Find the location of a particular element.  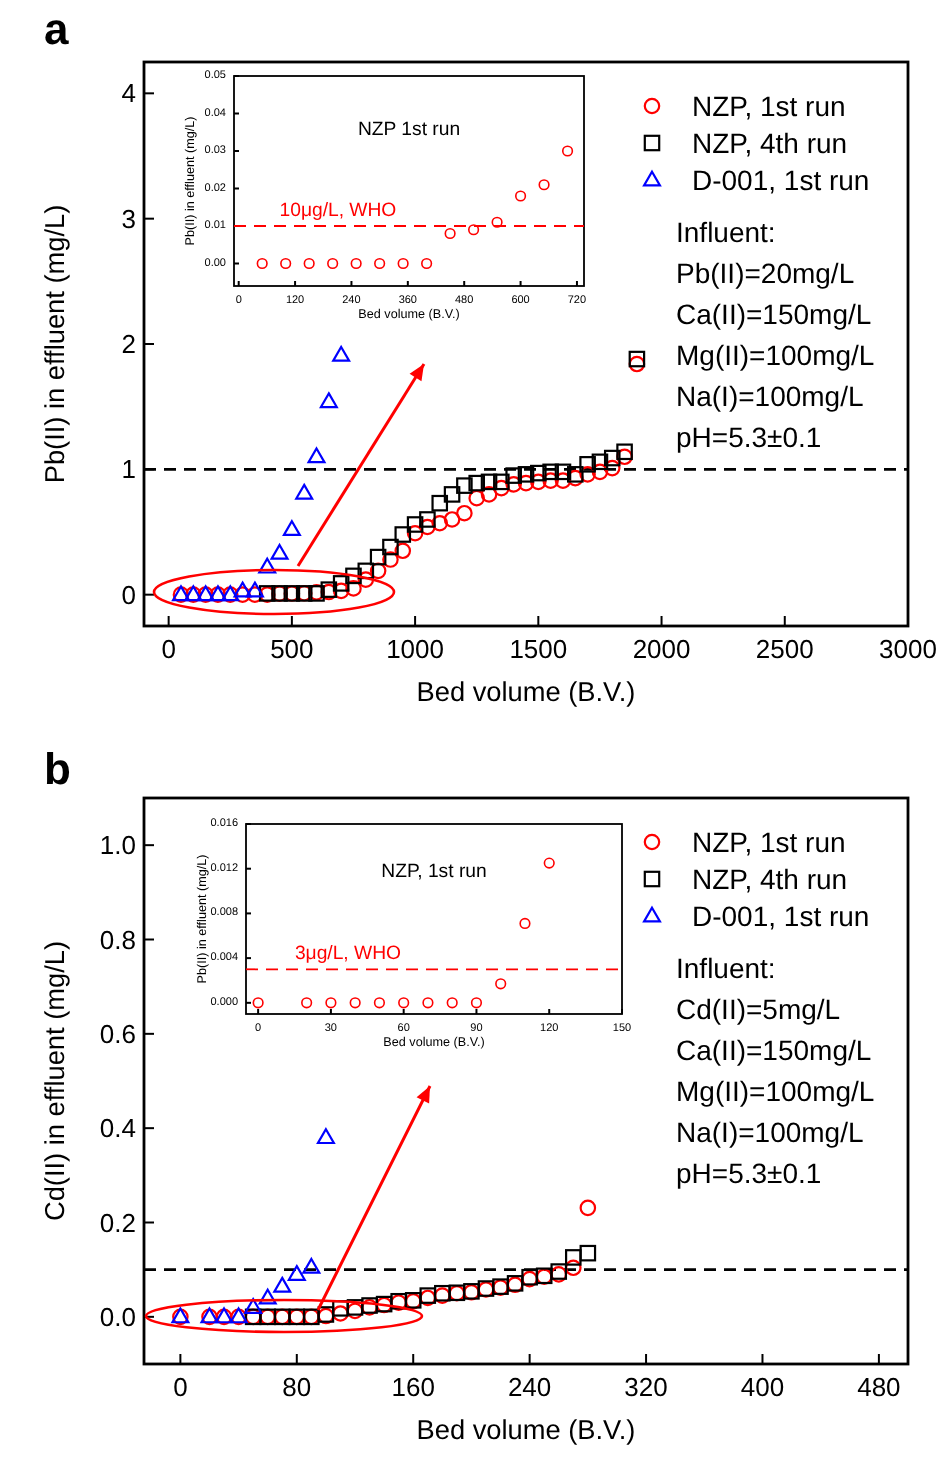

annotation: NZP 1st run is located at coordinates (409, 129).